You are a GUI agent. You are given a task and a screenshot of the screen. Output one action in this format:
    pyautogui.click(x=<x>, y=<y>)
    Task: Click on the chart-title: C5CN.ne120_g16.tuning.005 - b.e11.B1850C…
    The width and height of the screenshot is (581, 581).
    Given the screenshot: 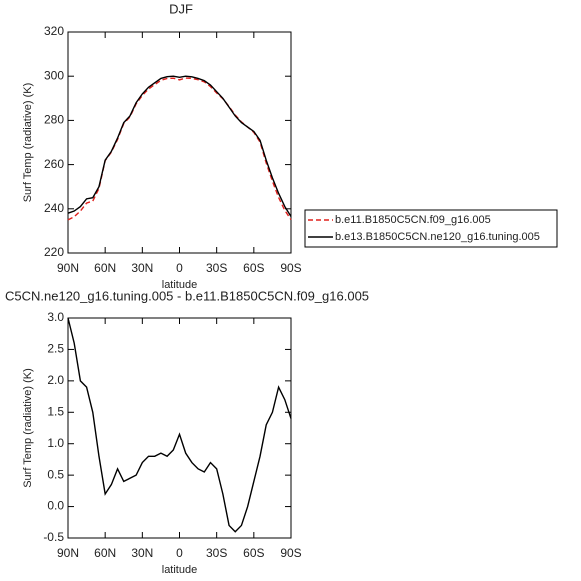 What is the action you would take?
    pyautogui.click(x=187, y=295)
    